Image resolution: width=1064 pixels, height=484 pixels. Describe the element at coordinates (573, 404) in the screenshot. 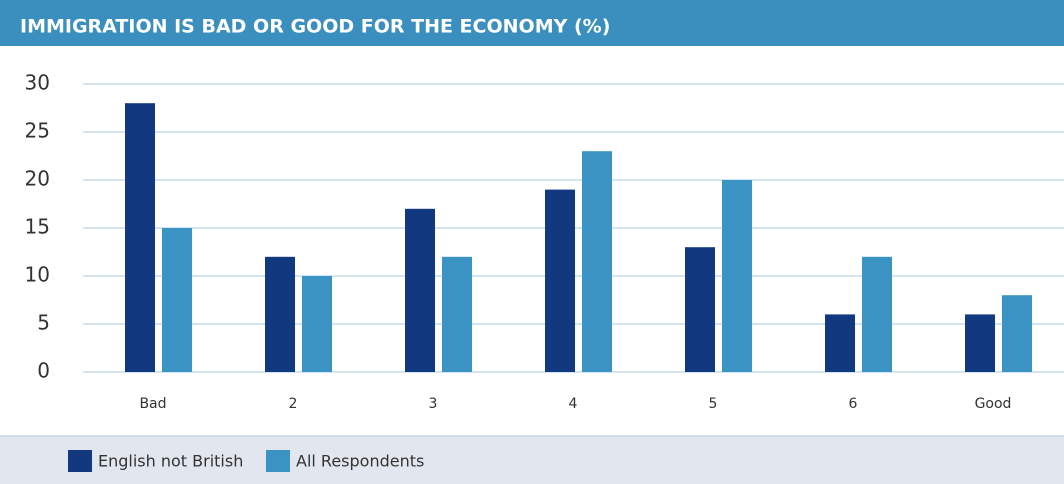

I see `x-tick-label: 4` at that location.